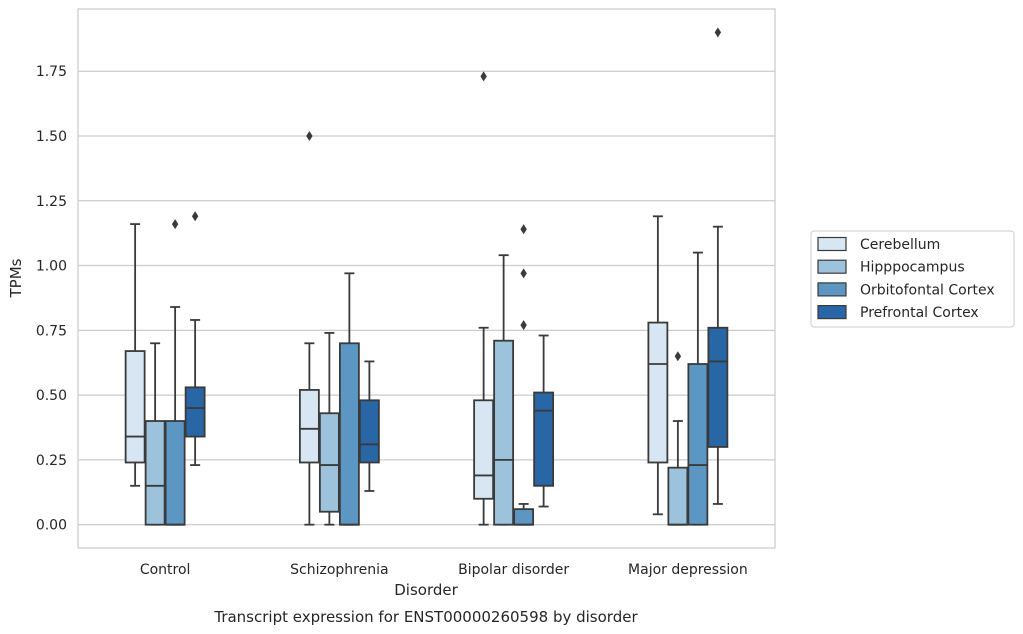 The height and width of the screenshot is (634, 1023). Describe the element at coordinates (51, 461) in the screenshot. I see `y-tick-label: 0.25` at that location.